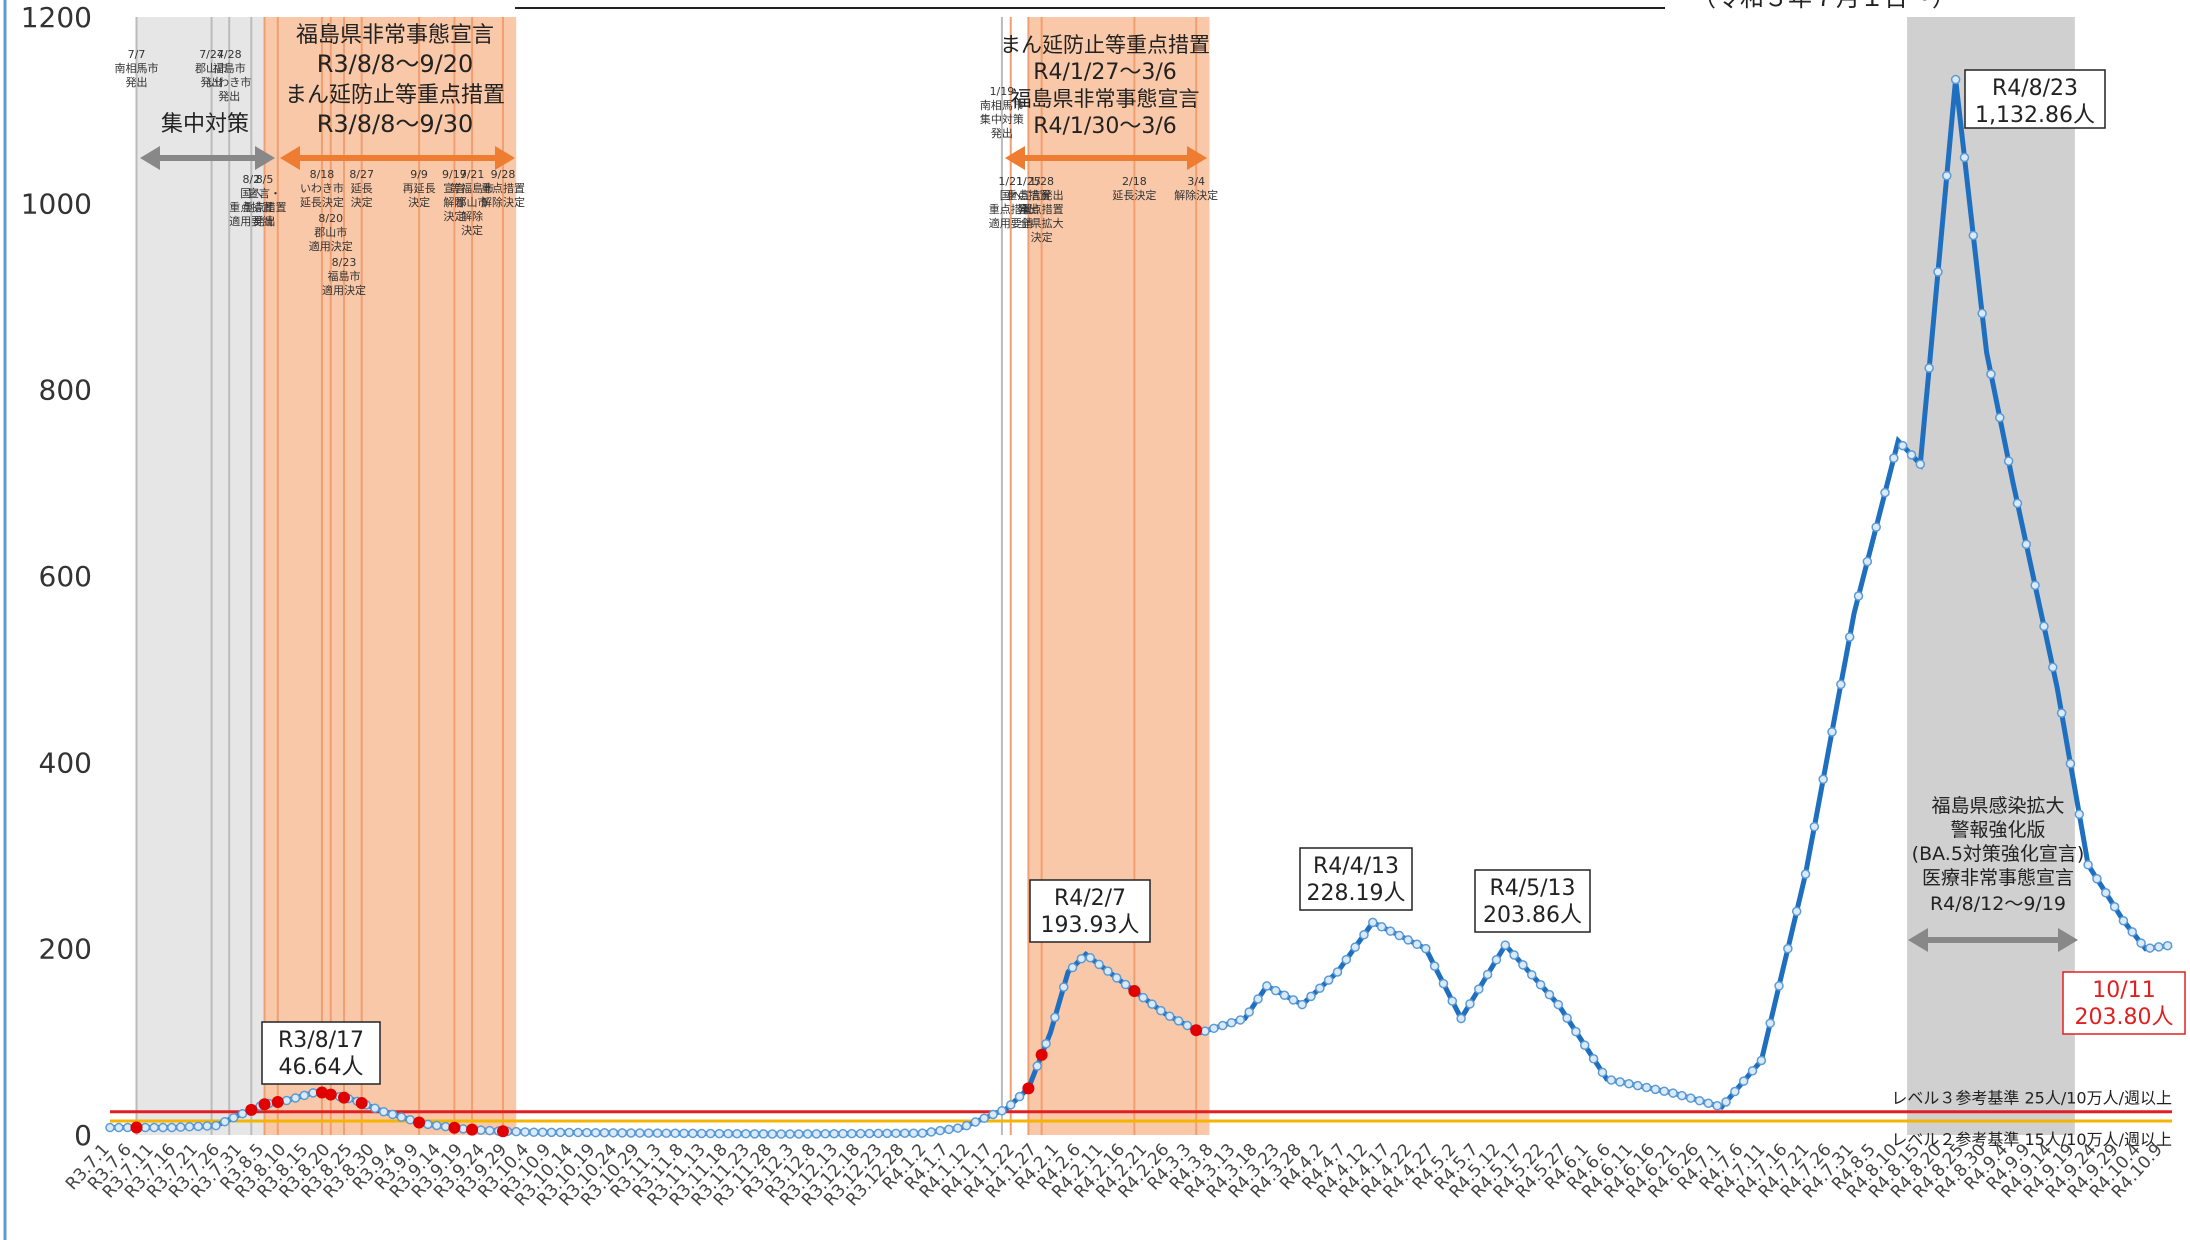  Describe the element at coordinates (65, 949) in the screenshot. I see `y-tick-label: 200` at that location.